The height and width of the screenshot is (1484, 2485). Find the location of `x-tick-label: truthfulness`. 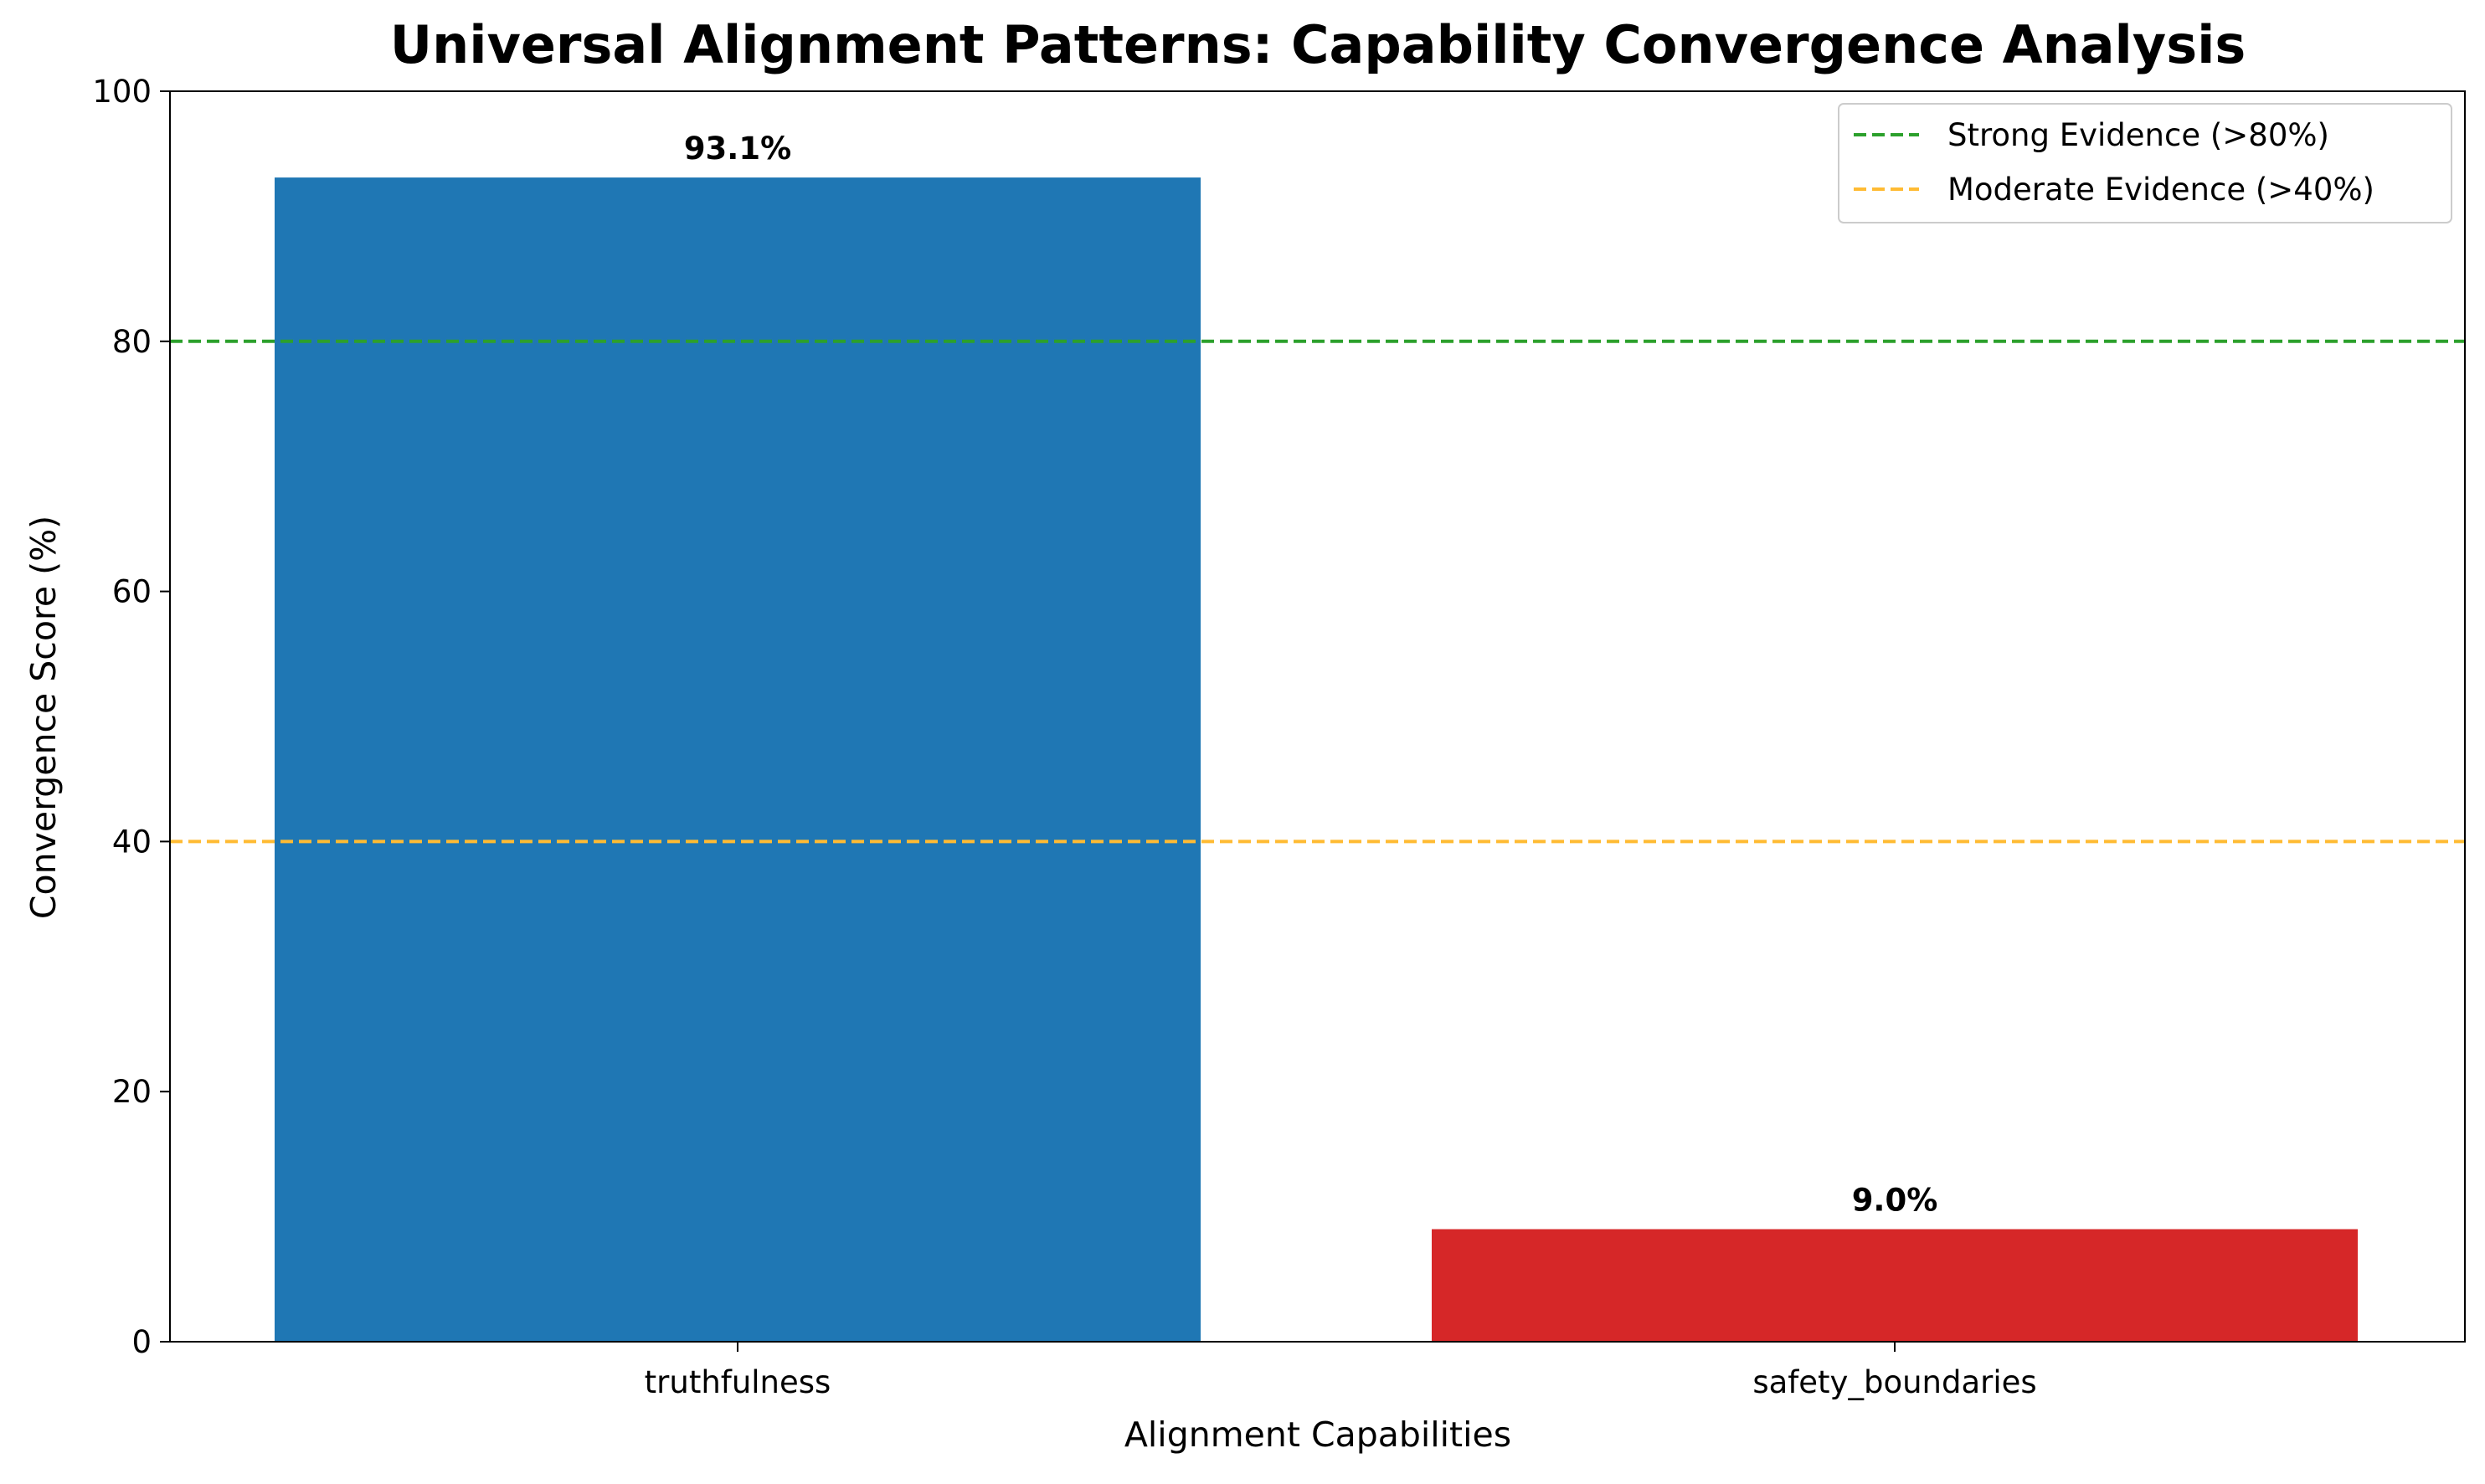

x-tick-label: truthfulness is located at coordinates (738, 1382).